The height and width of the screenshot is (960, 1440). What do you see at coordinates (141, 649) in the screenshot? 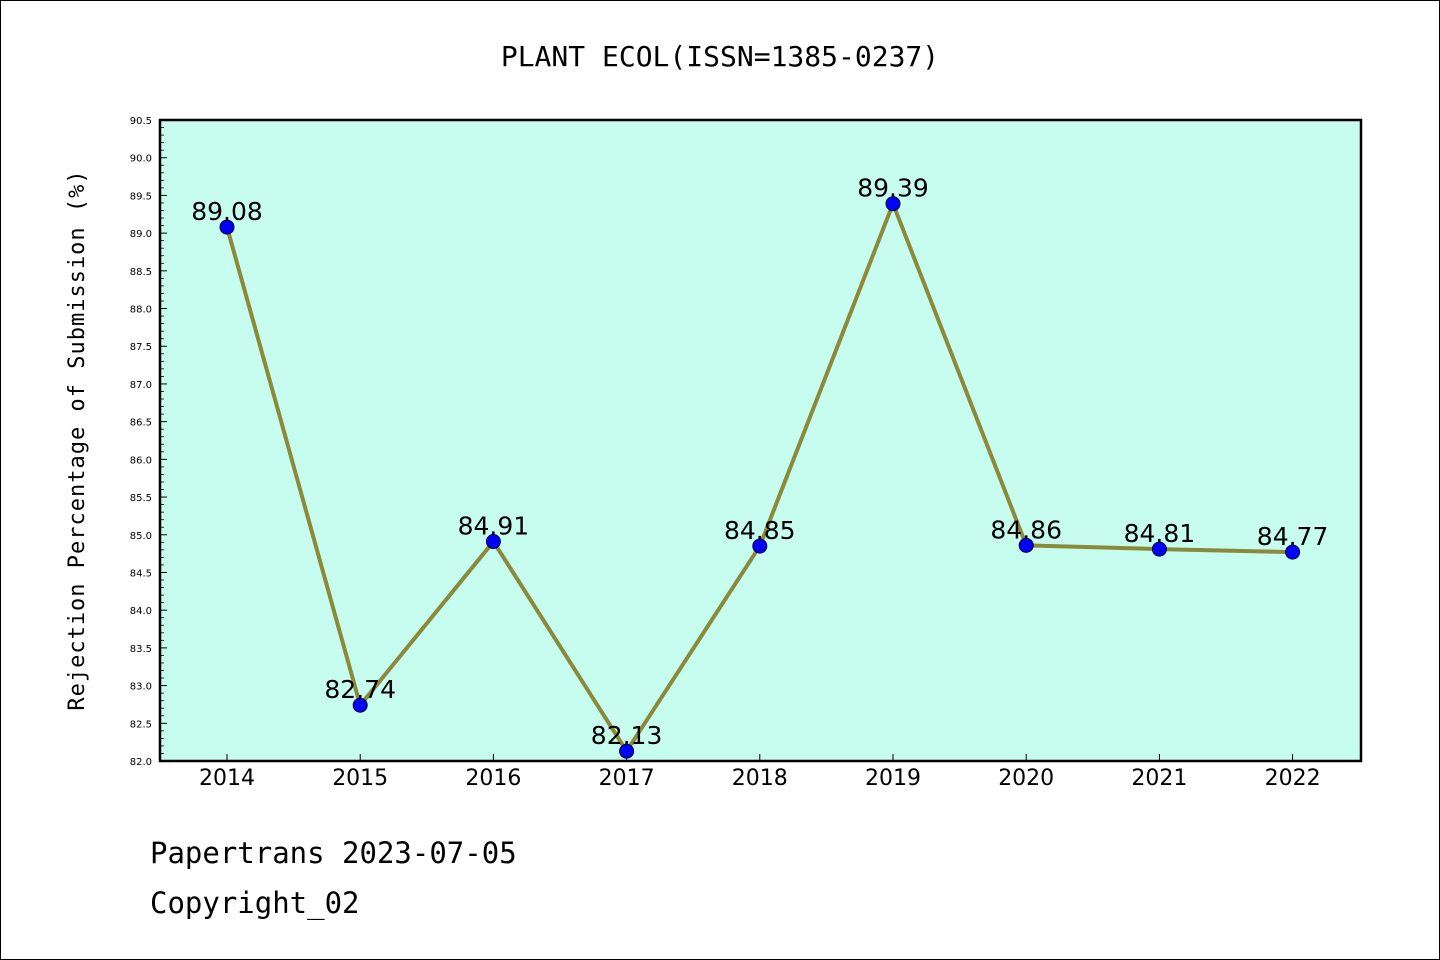
I see `y-tick-label: 83.5` at bounding box center [141, 649].